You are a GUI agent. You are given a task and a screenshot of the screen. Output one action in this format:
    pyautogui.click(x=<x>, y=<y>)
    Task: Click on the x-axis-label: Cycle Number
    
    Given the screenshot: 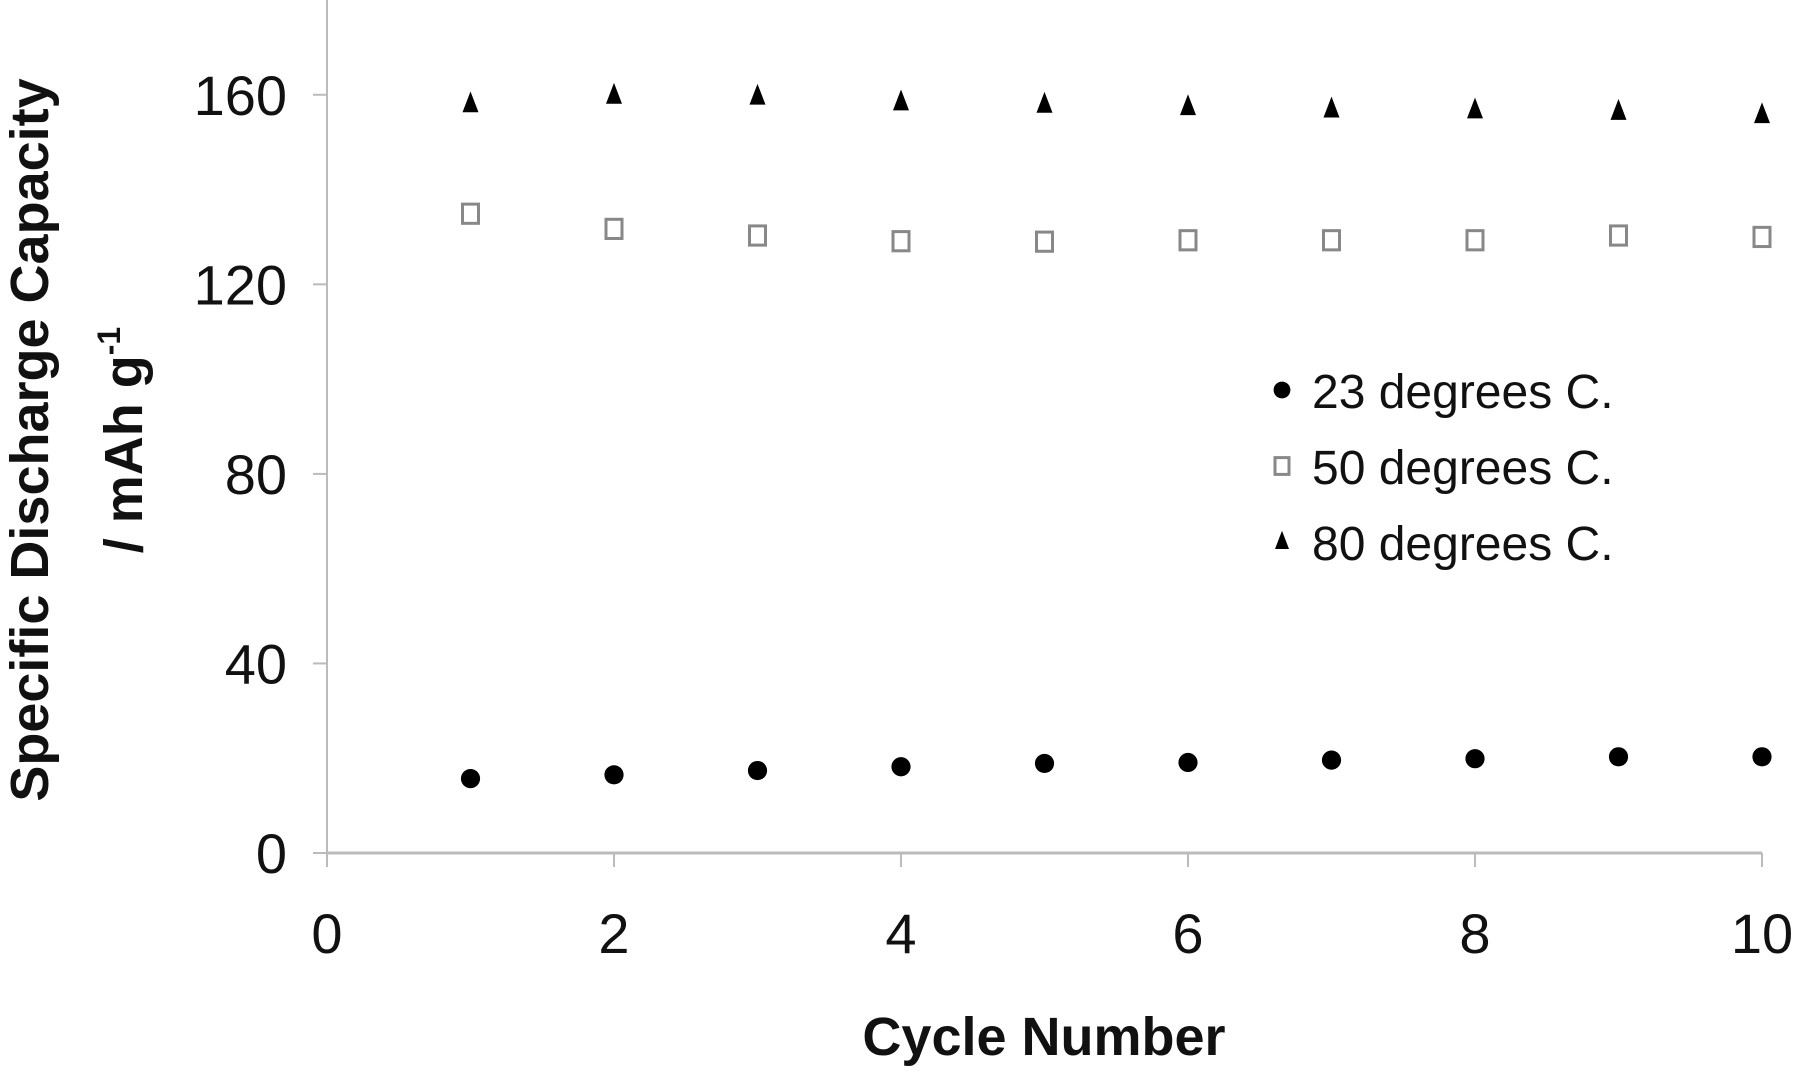 What is the action you would take?
    pyautogui.click(x=1043, y=1037)
    